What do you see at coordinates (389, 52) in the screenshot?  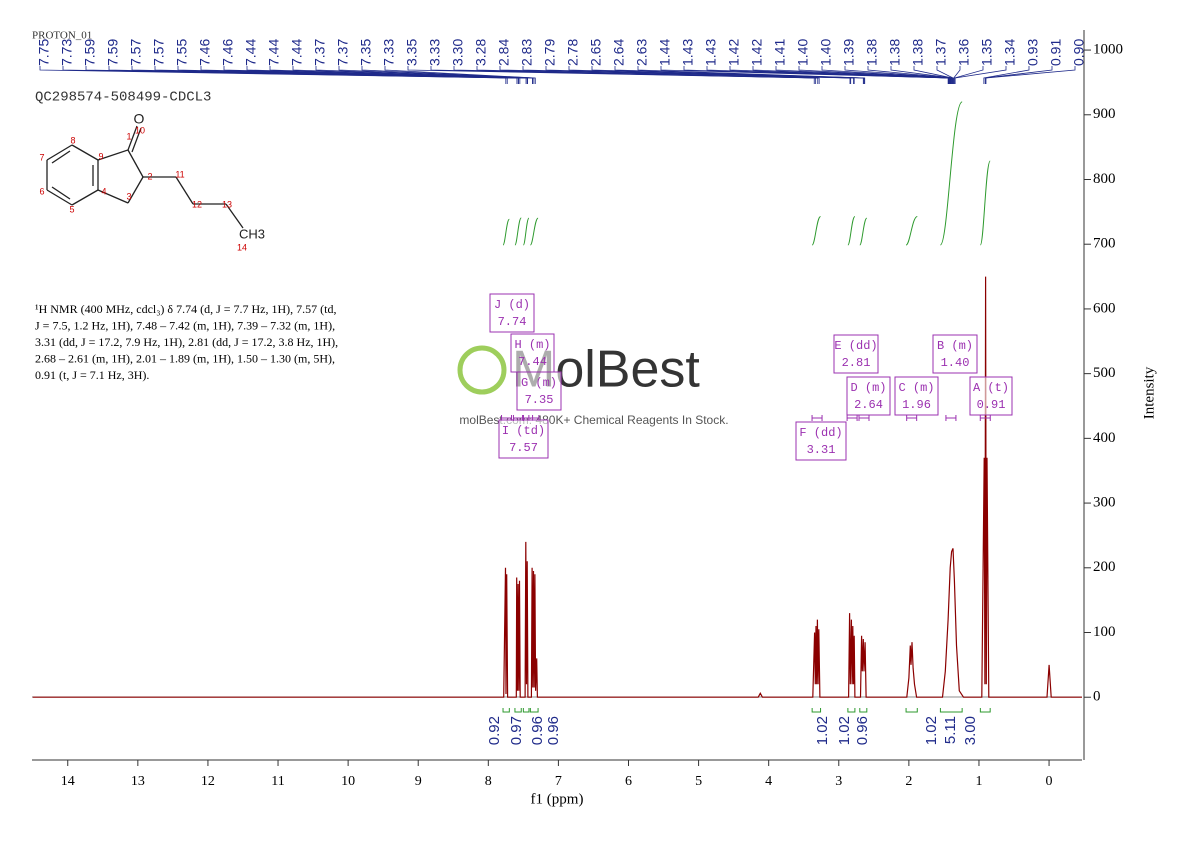 I see `peak-label: 7.33` at bounding box center [389, 52].